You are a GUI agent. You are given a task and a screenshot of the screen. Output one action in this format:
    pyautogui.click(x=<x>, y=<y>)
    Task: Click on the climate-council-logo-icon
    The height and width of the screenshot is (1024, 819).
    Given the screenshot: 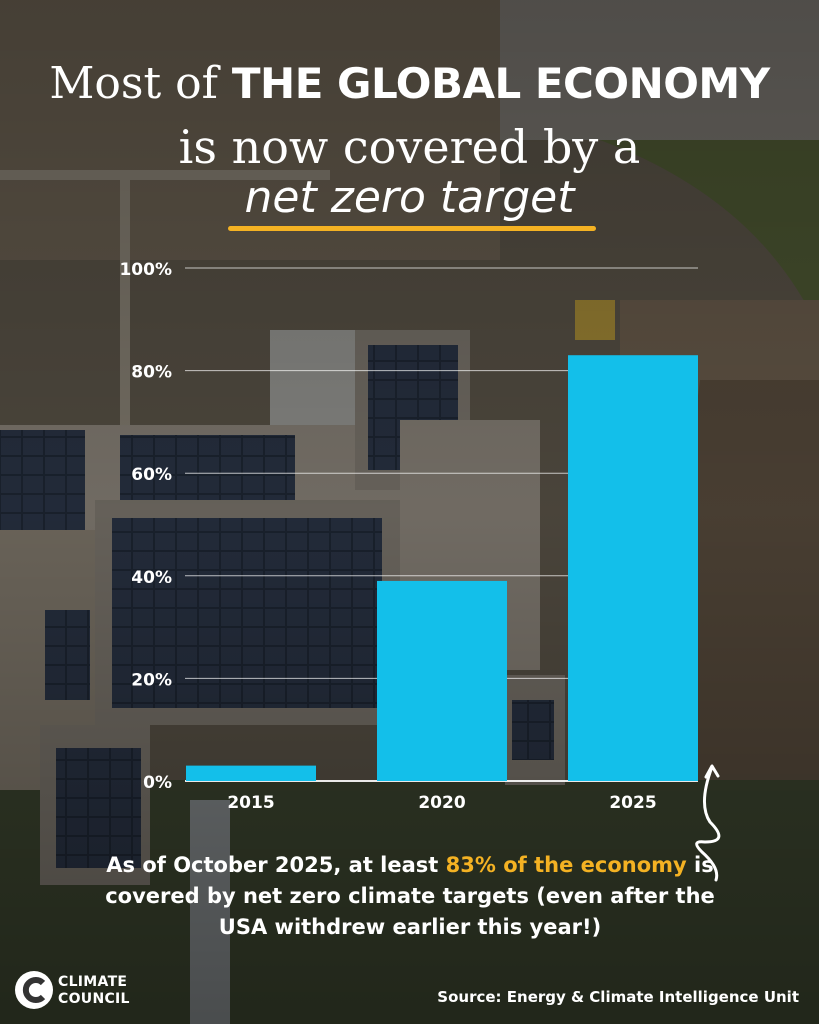 What is the action you would take?
    pyautogui.click(x=34, y=990)
    